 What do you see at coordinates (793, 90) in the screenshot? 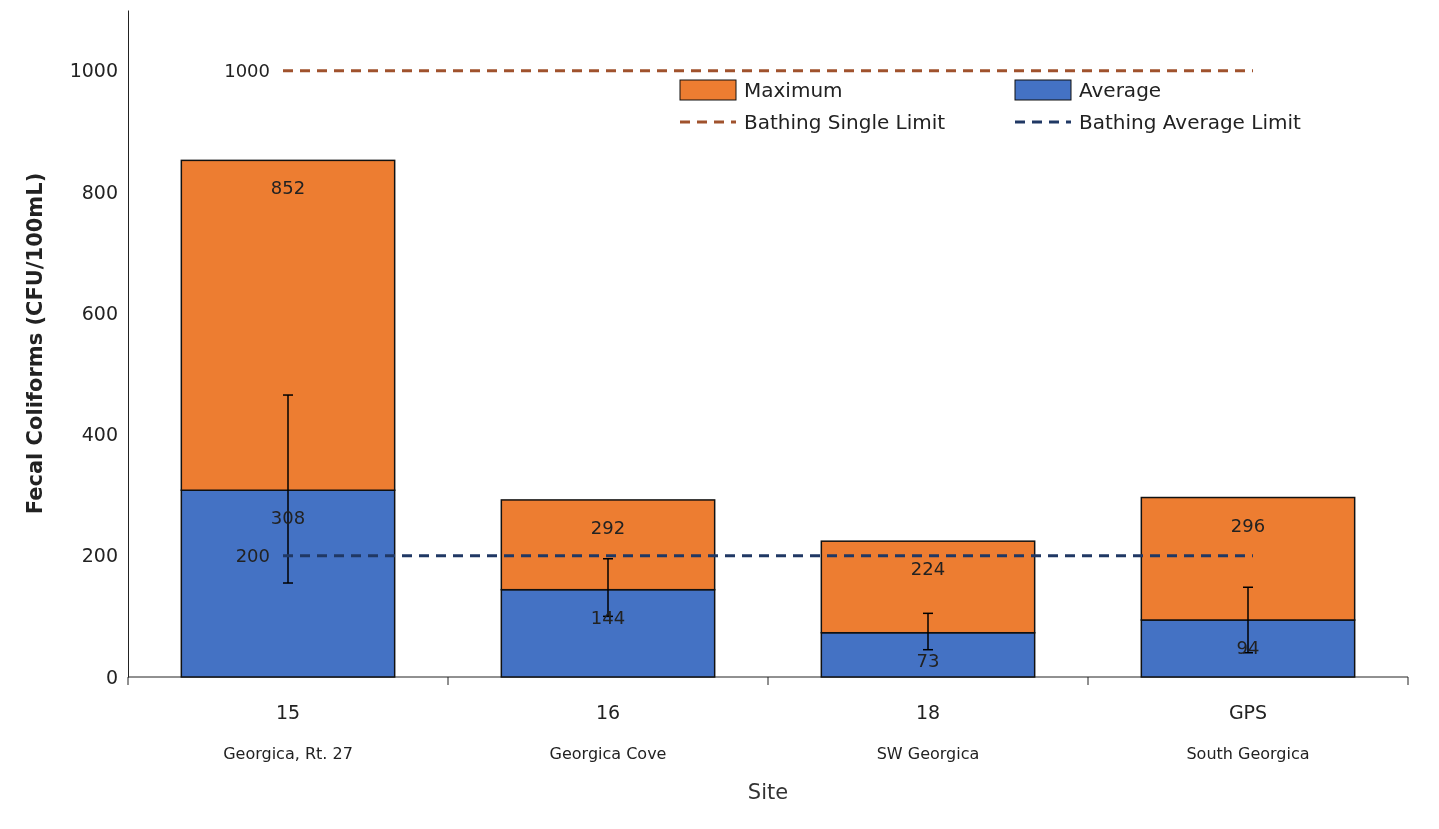
I see `legend-label: Maximum` at bounding box center [793, 90].